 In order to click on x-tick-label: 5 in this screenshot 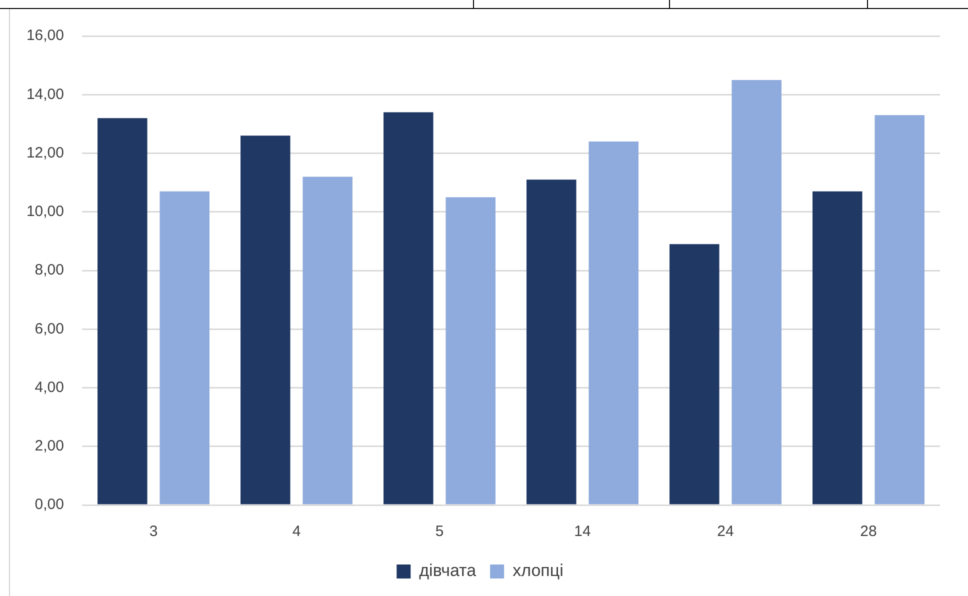, I will do `click(439, 531)`.